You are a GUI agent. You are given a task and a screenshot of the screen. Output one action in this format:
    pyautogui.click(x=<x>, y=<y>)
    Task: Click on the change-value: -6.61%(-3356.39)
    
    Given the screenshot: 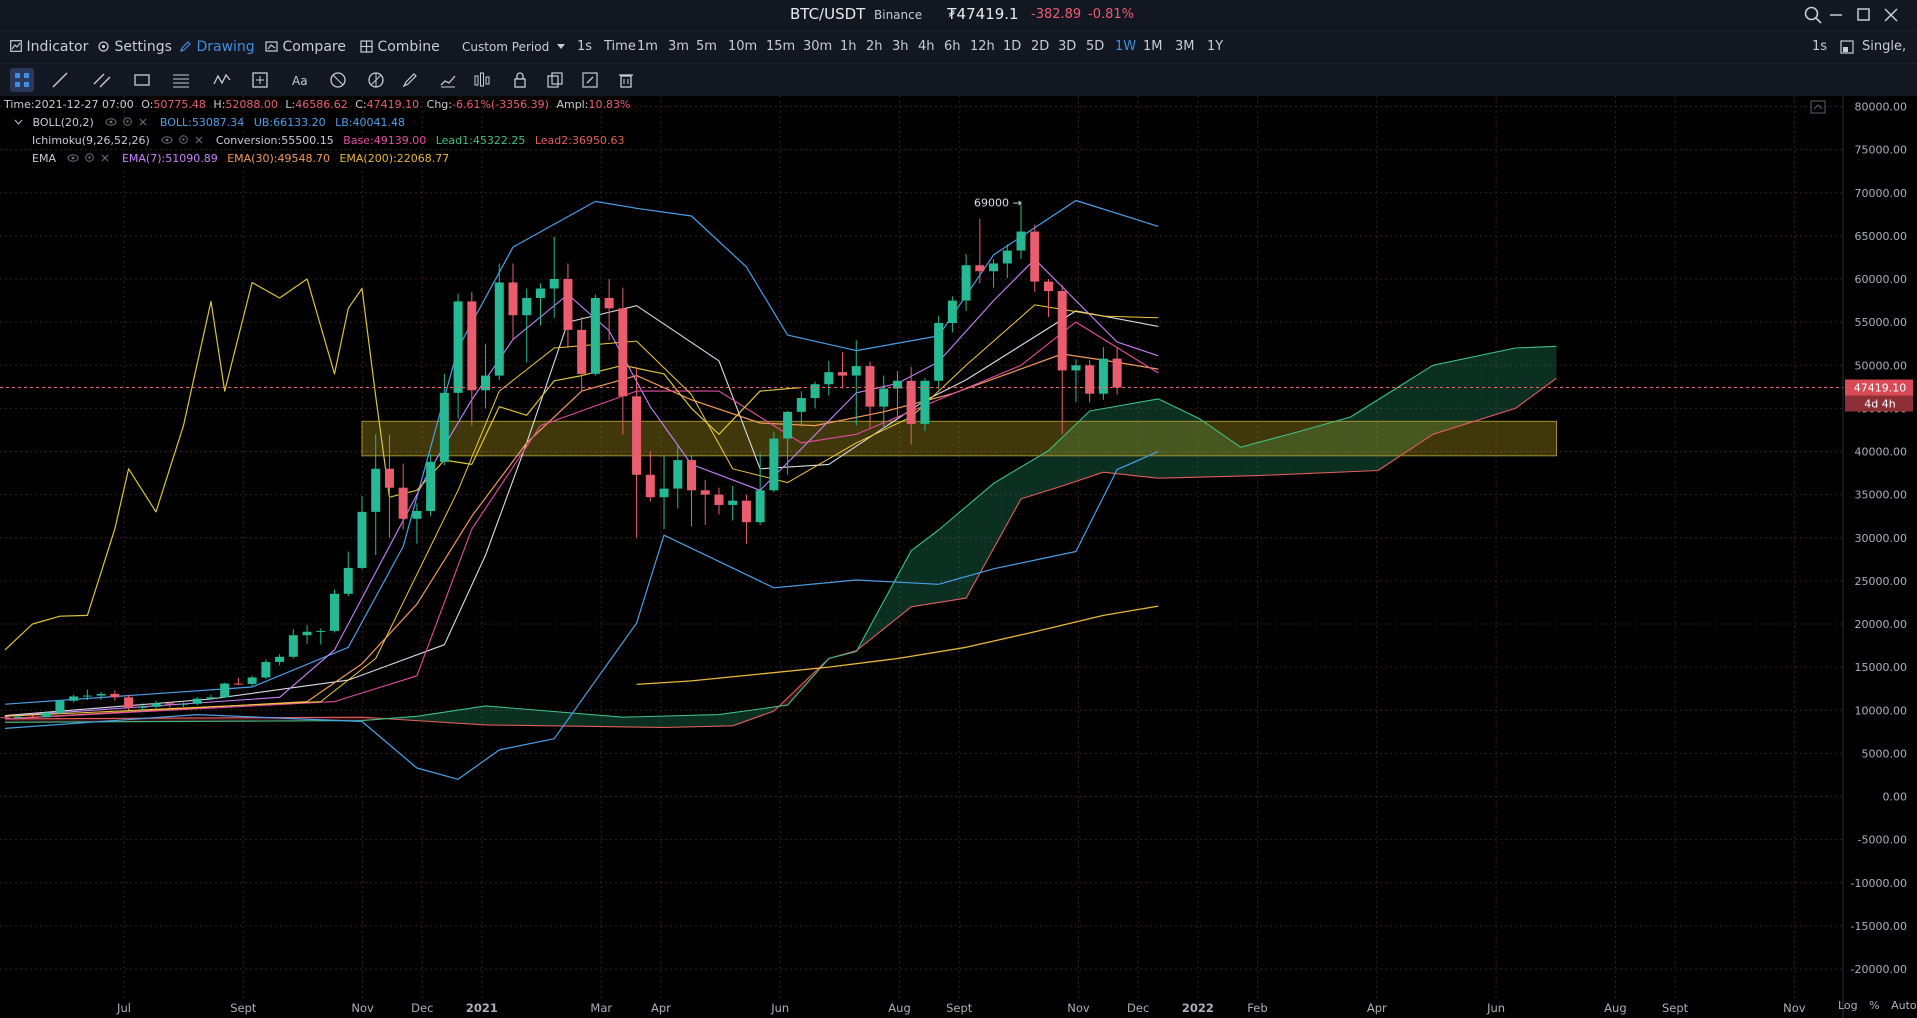 What is the action you would take?
    pyautogui.click(x=500, y=104)
    